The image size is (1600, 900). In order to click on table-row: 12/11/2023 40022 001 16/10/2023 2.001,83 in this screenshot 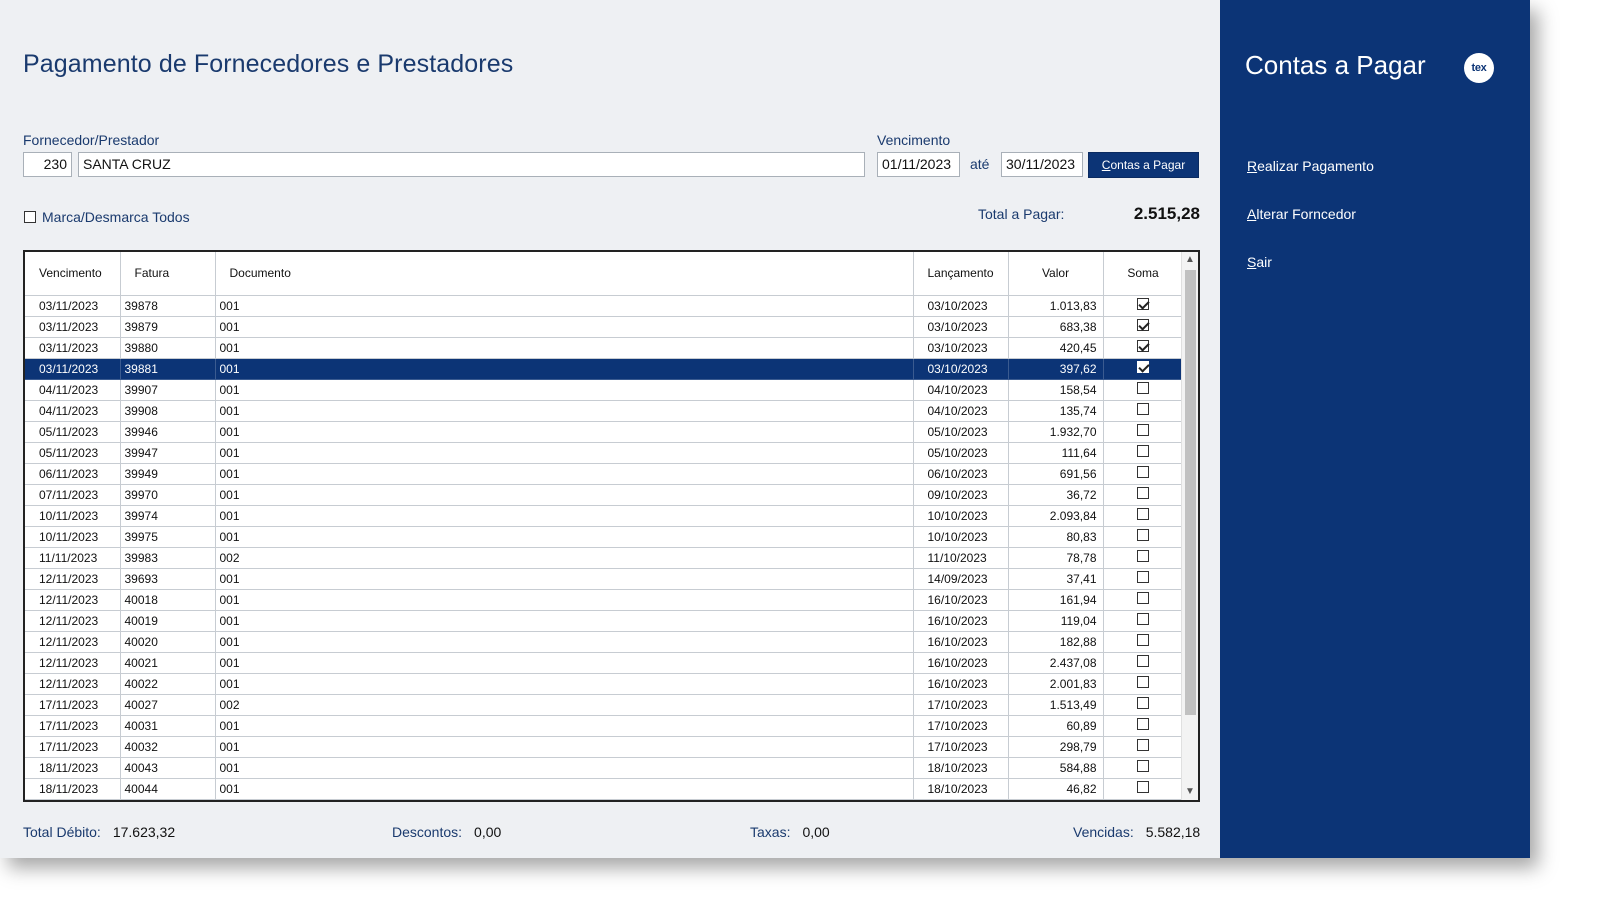, I will do `click(604, 684)`.